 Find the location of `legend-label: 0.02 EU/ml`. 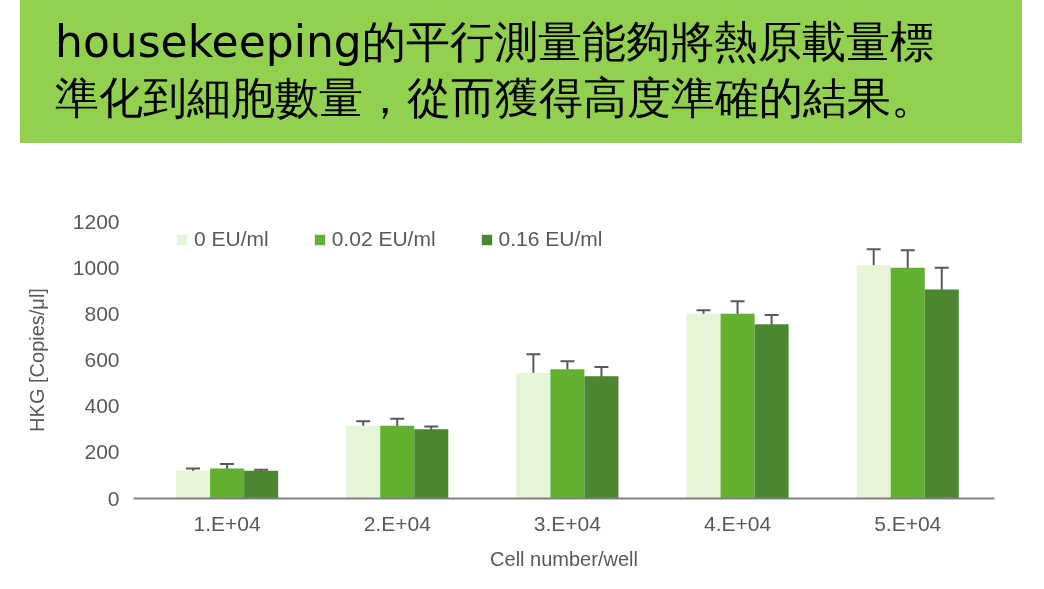

legend-label: 0.02 EU/ml is located at coordinates (383, 239).